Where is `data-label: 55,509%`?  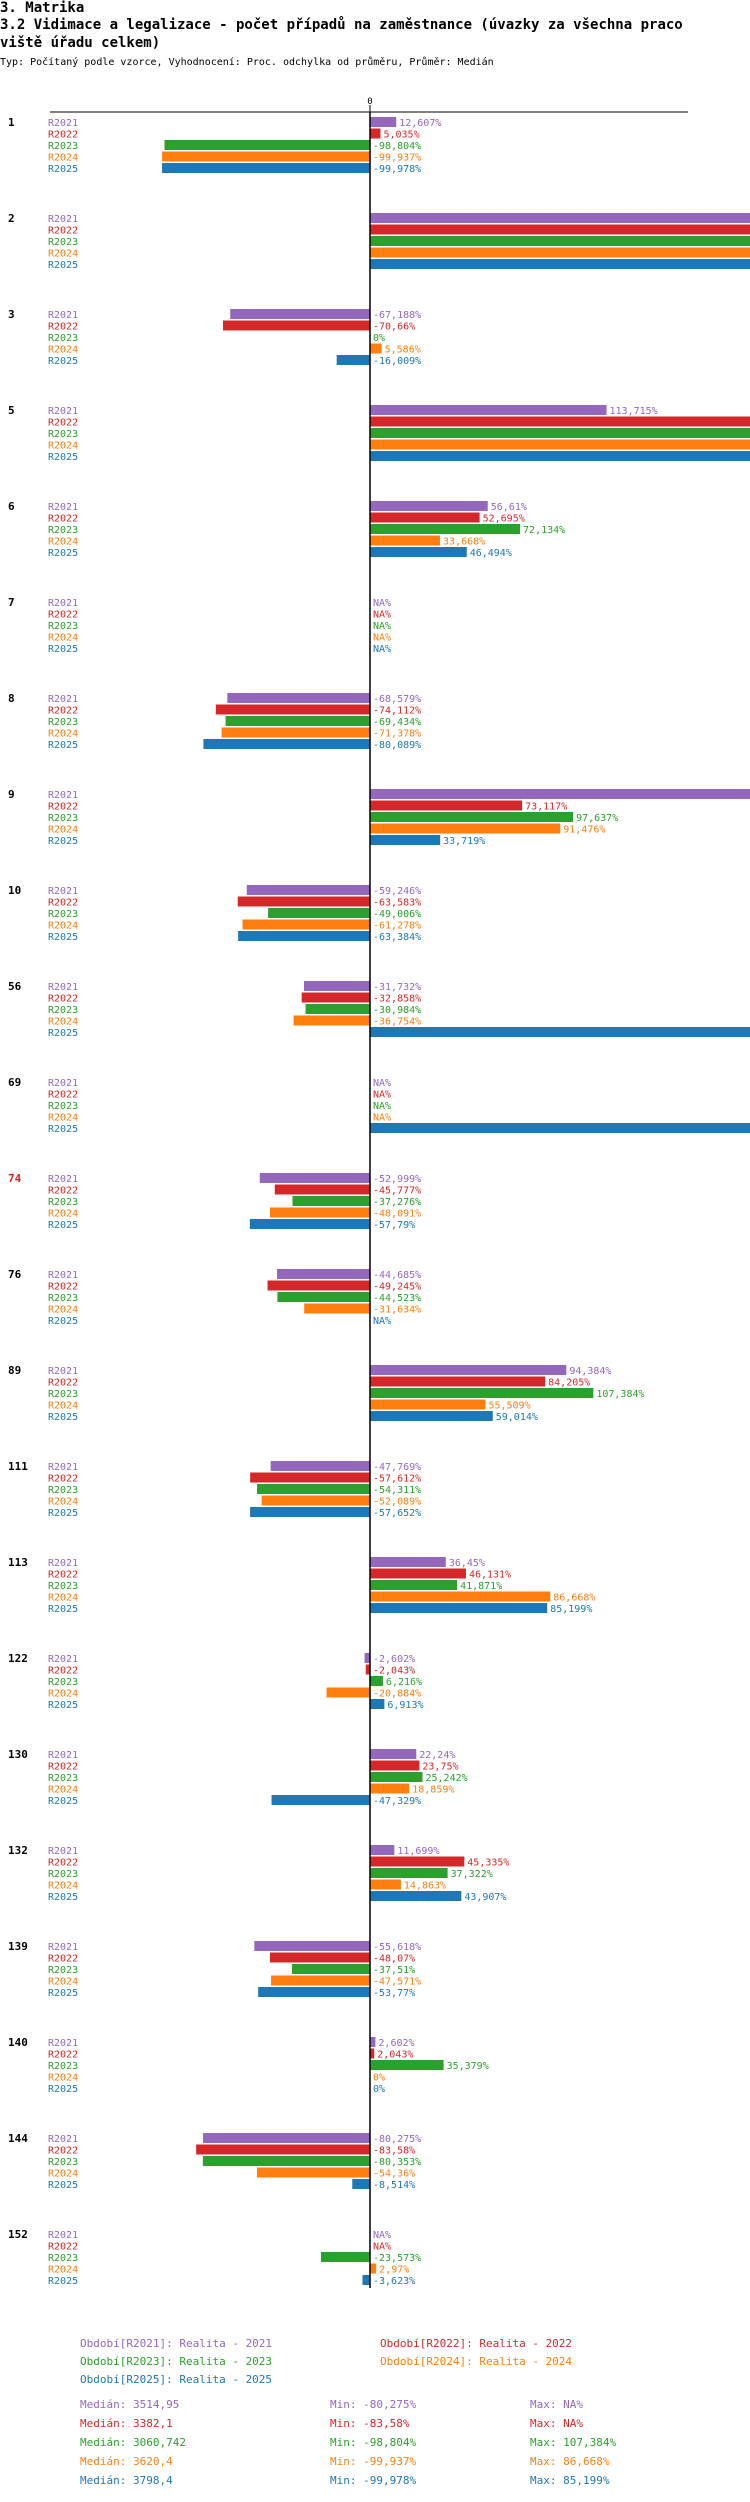 data-label: 55,509% is located at coordinates (509, 1406).